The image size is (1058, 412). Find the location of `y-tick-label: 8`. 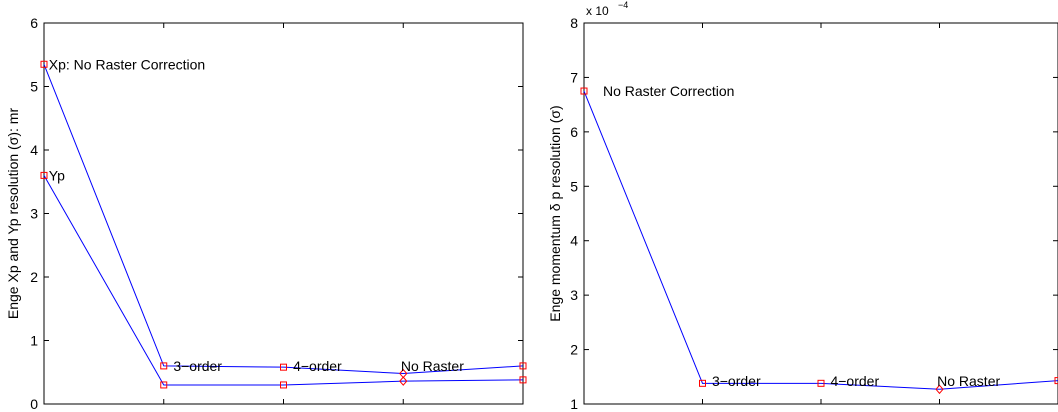

y-tick-label: 8 is located at coordinates (574, 23).